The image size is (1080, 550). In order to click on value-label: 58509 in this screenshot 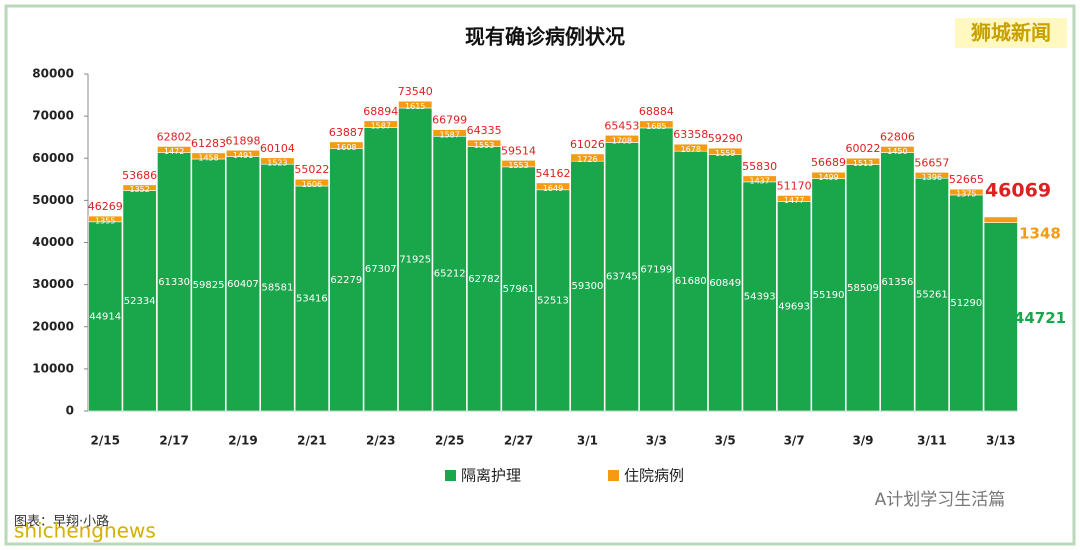, I will do `click(863, 288)`.